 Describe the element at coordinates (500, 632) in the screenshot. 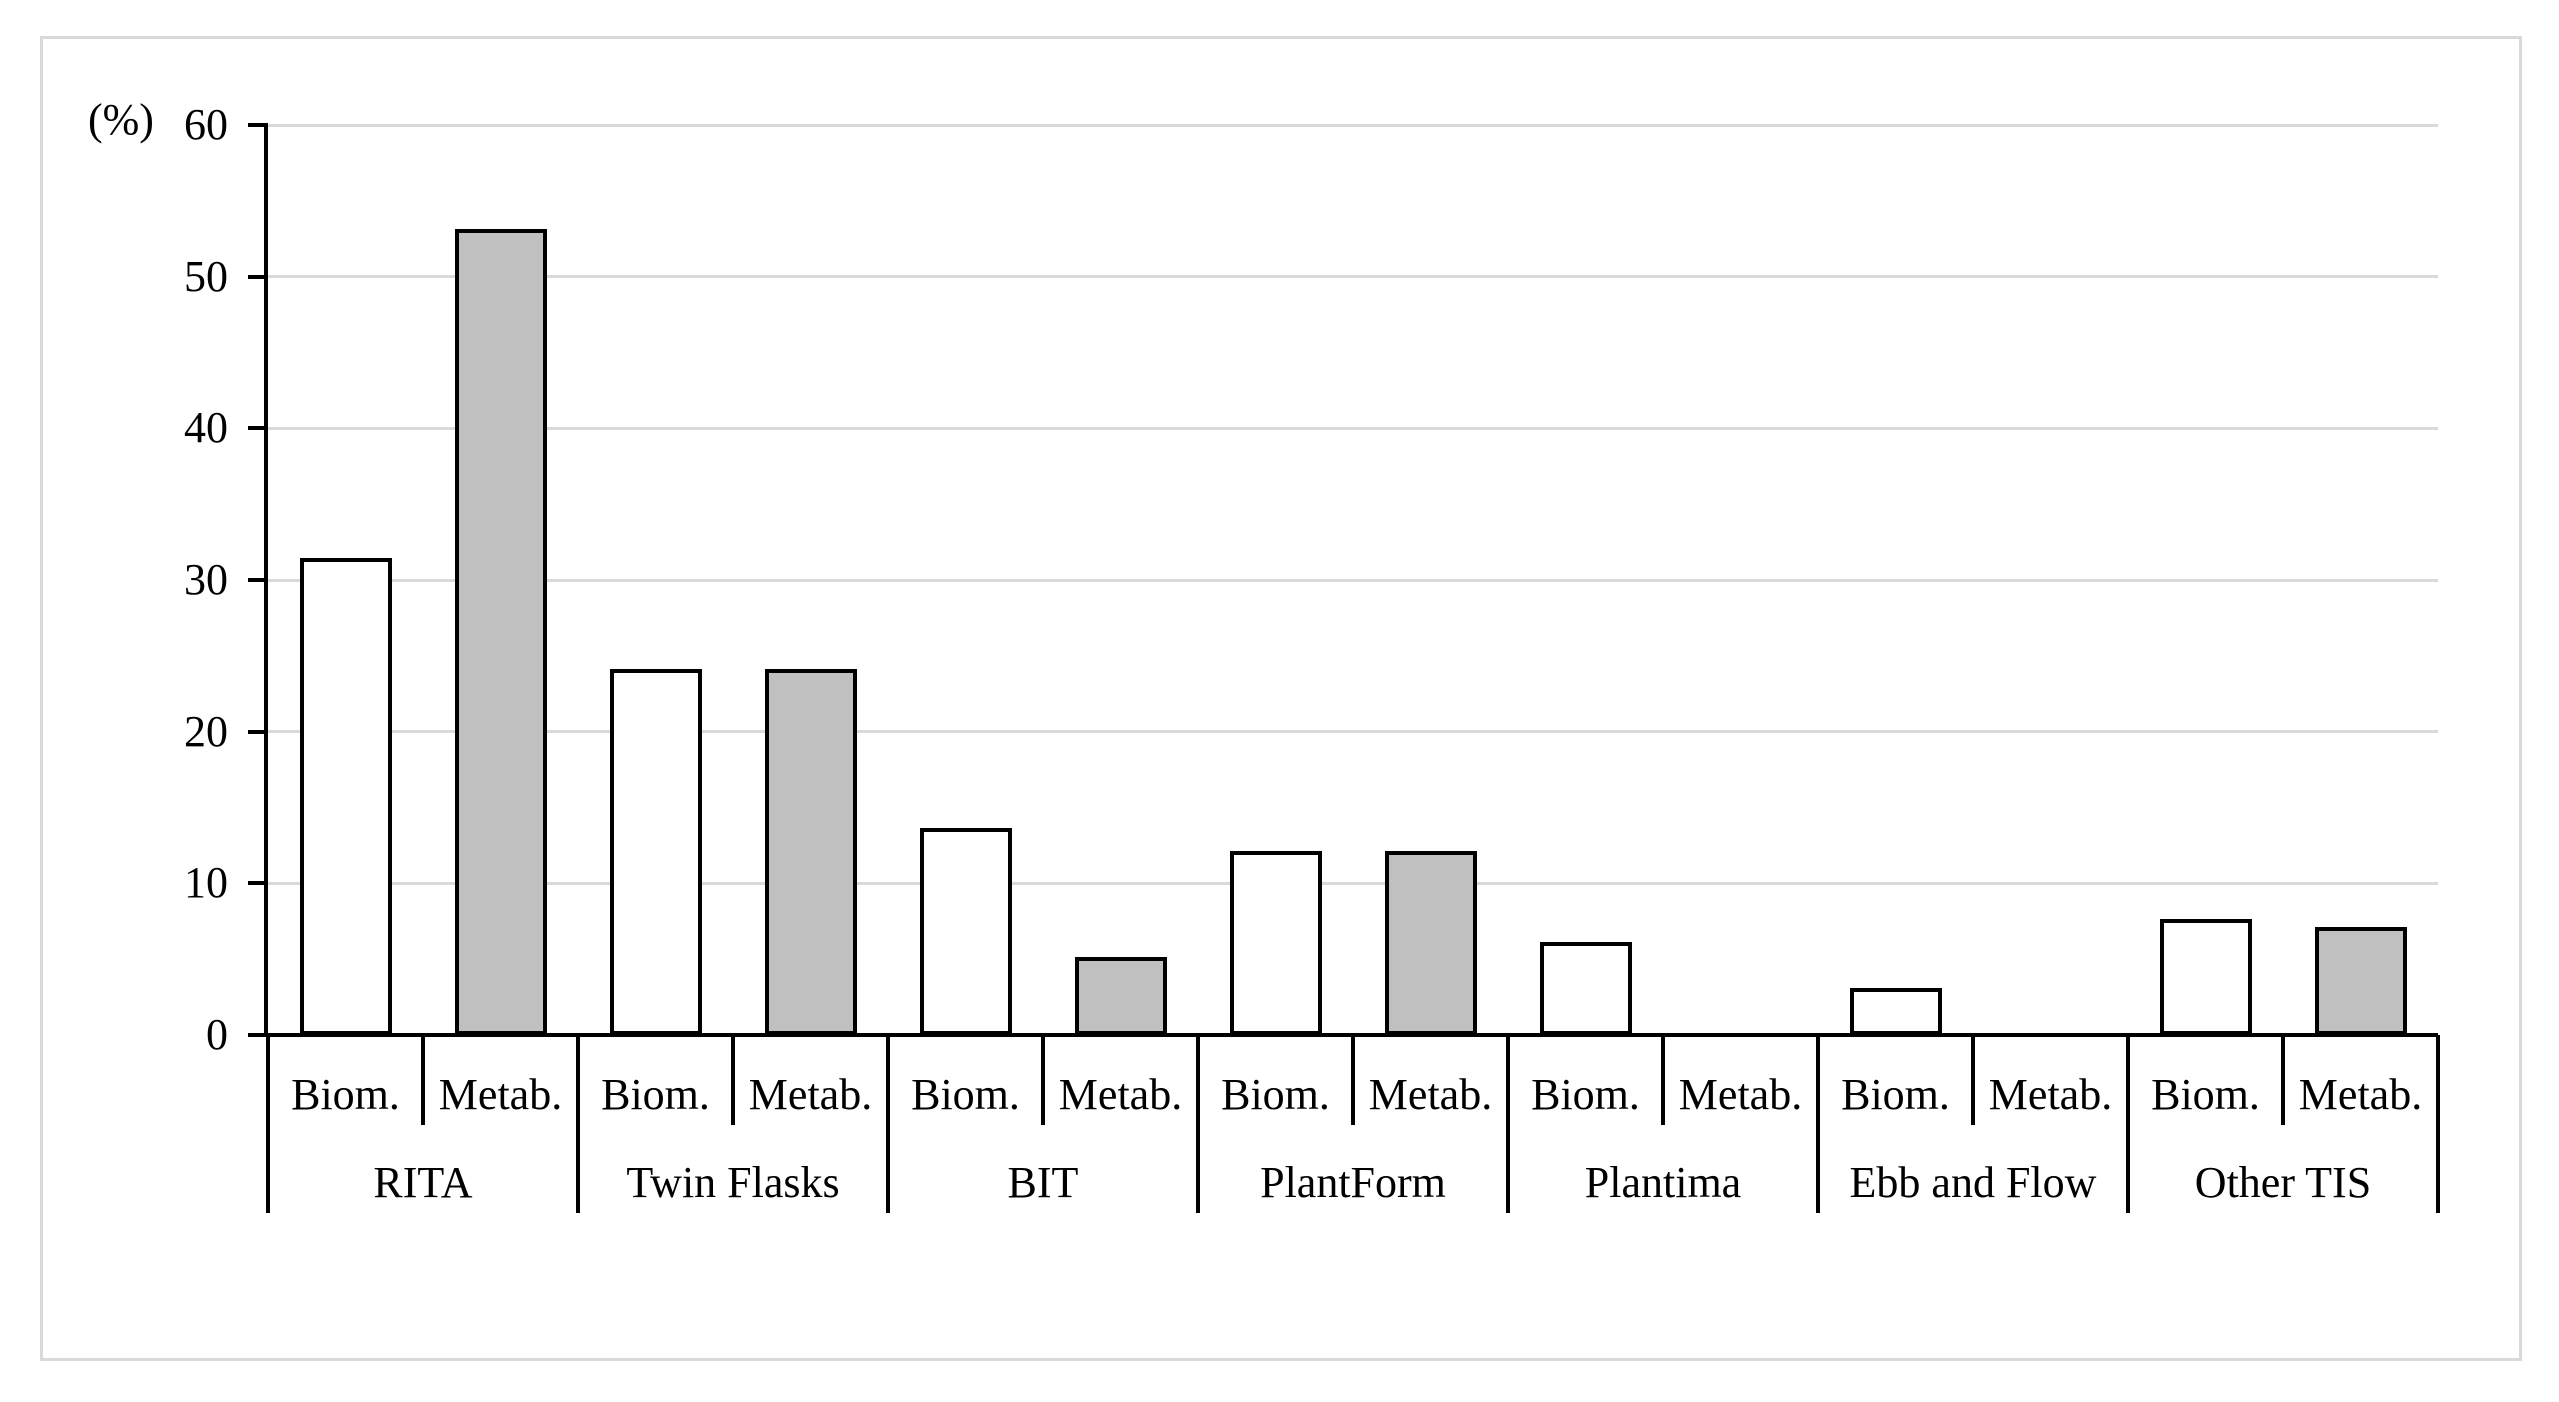

I see `bar-rita-metab` at that location.